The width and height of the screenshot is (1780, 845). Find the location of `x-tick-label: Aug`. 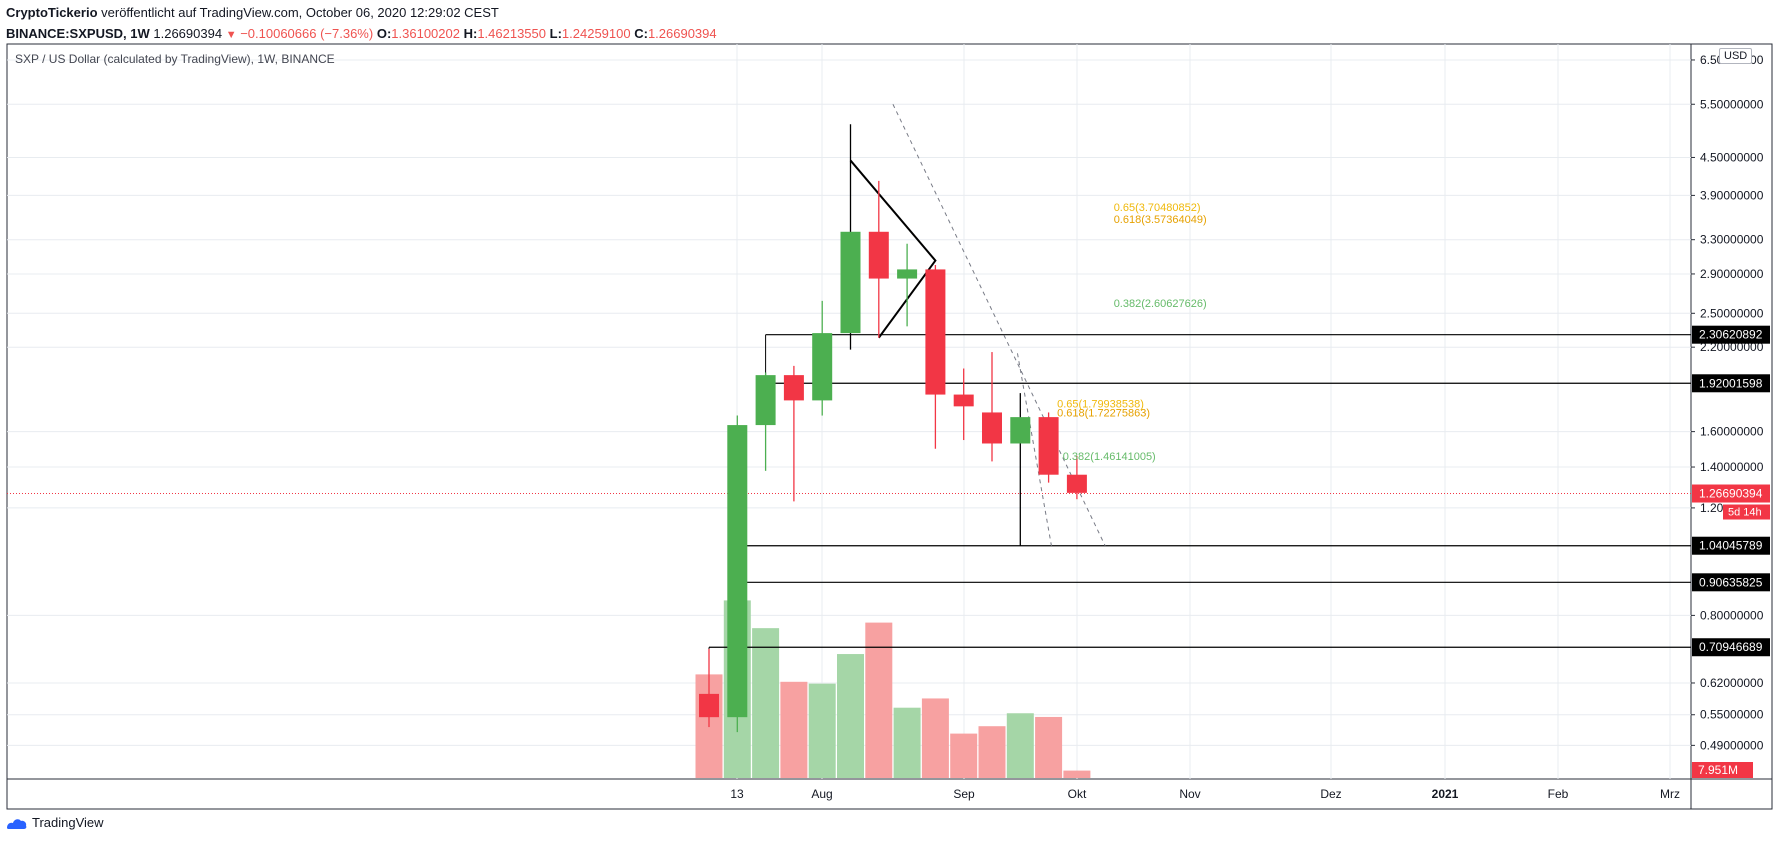

x-tick-label: Aug is located at coordinates (821, 794).